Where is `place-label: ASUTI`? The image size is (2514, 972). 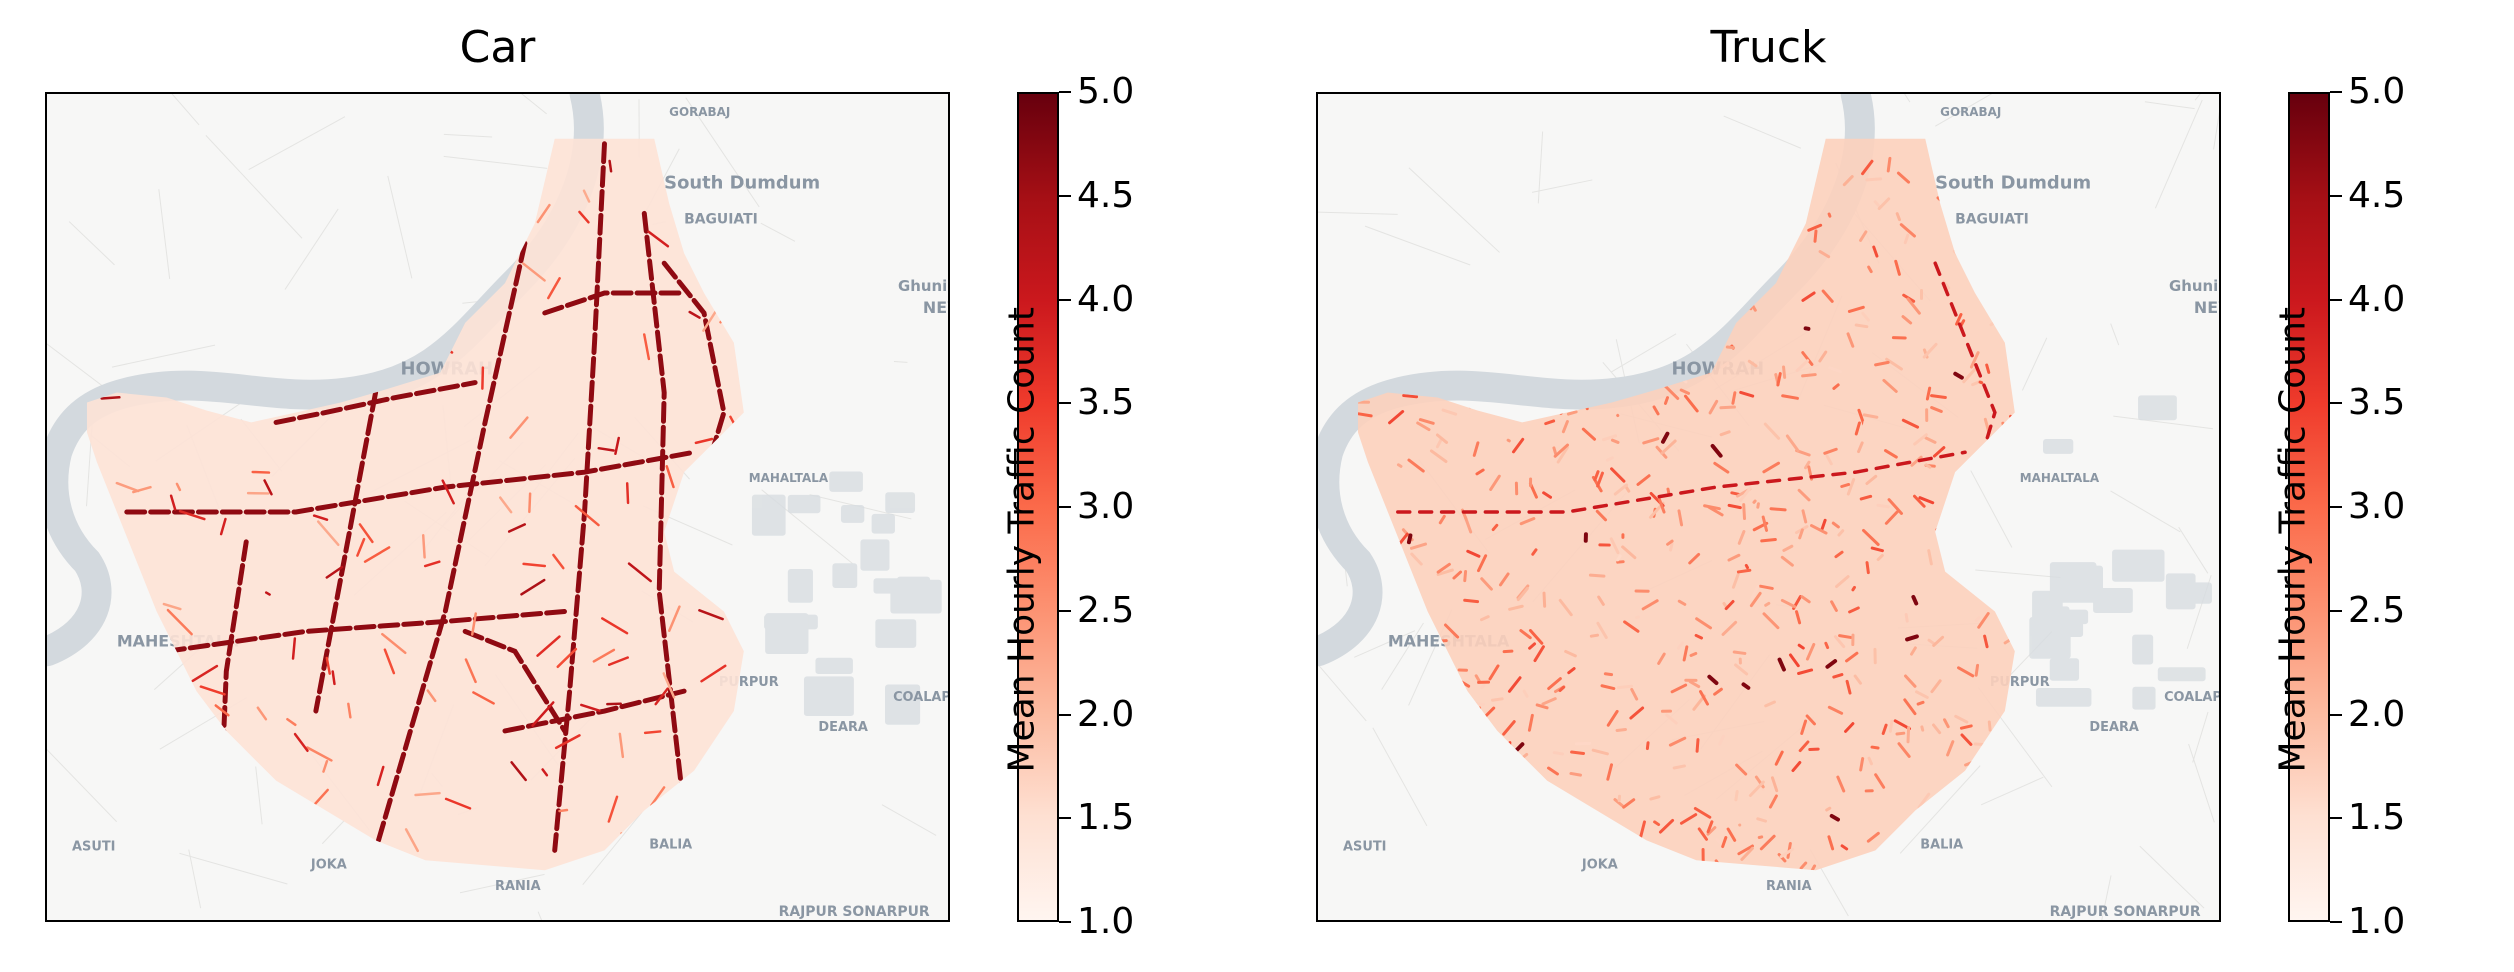
place-label: ASUTI is located at coordinates (93, 846).